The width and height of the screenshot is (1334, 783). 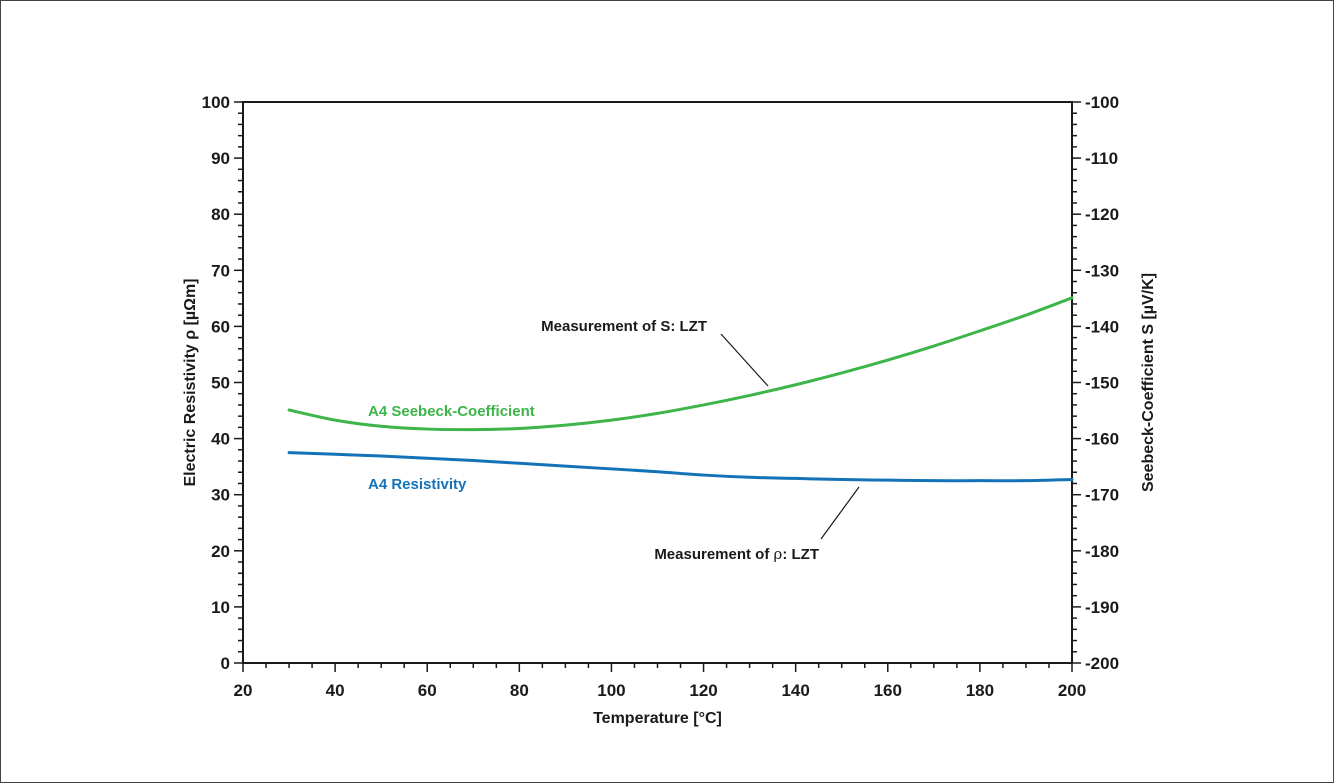 I want to click on x-axis: 20 40 60 80 100 120 140 160 180 200, so click(x=660, y=681).